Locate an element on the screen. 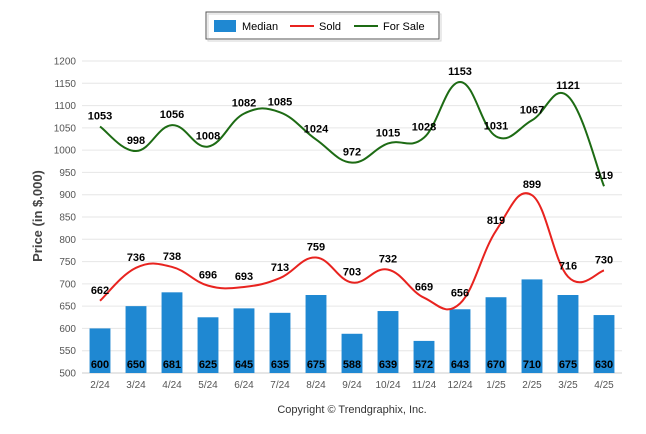 This screenshot has width=646, height=434. x-tick-label: 8/24 is located at coordinates (316, 385).